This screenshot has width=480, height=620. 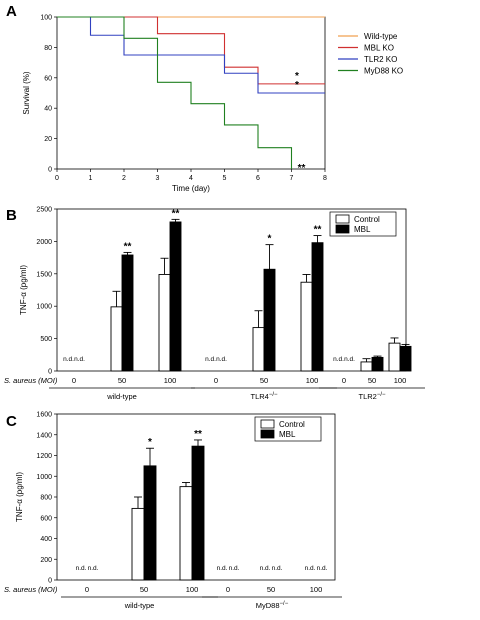 I want to click on x-axis-prefix-label: S. aureus (MOI), so click(x=31, y=380).